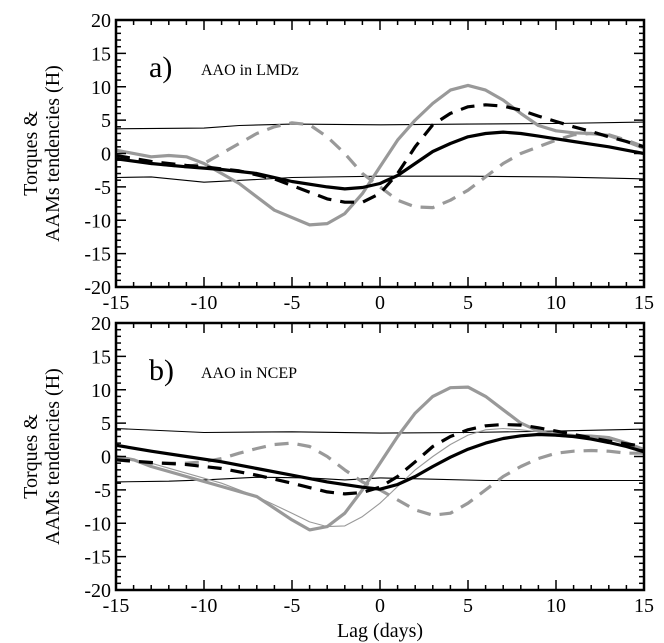 The width and height of the screenshot is (664, 643). What do you see at coordinates (249, 373) in the screenshot?
I see `panel-b-title: AAO in NCEP` at bounding box center [249, 373].